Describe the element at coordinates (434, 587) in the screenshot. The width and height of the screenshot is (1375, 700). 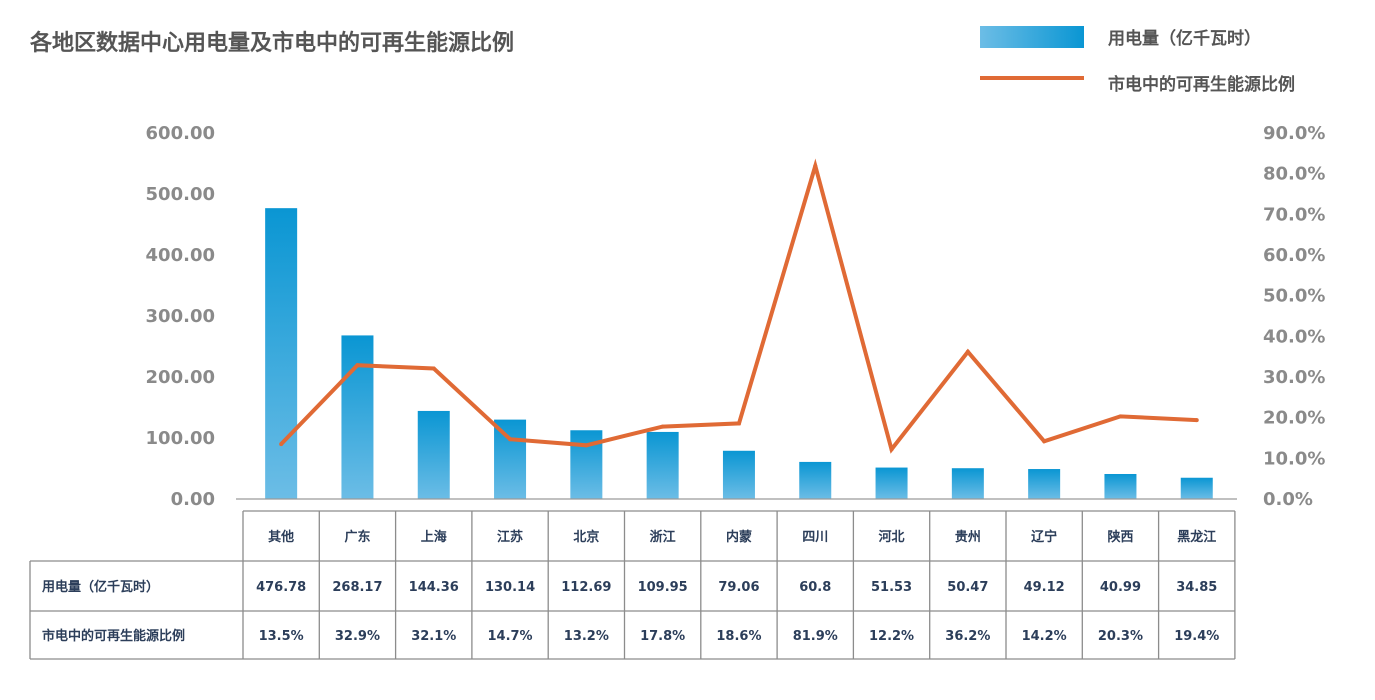
I see `consumption-value: 144.36` at that location.